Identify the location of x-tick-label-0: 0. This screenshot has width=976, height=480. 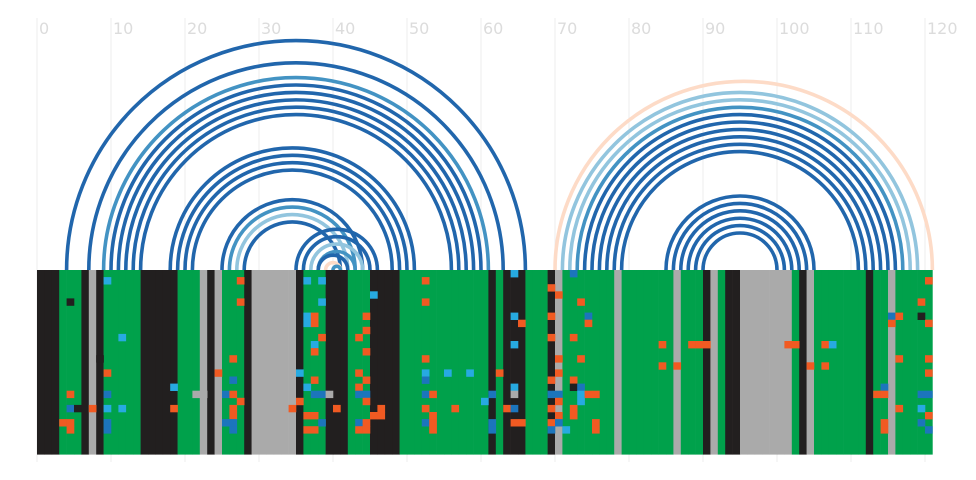
(44, 28).